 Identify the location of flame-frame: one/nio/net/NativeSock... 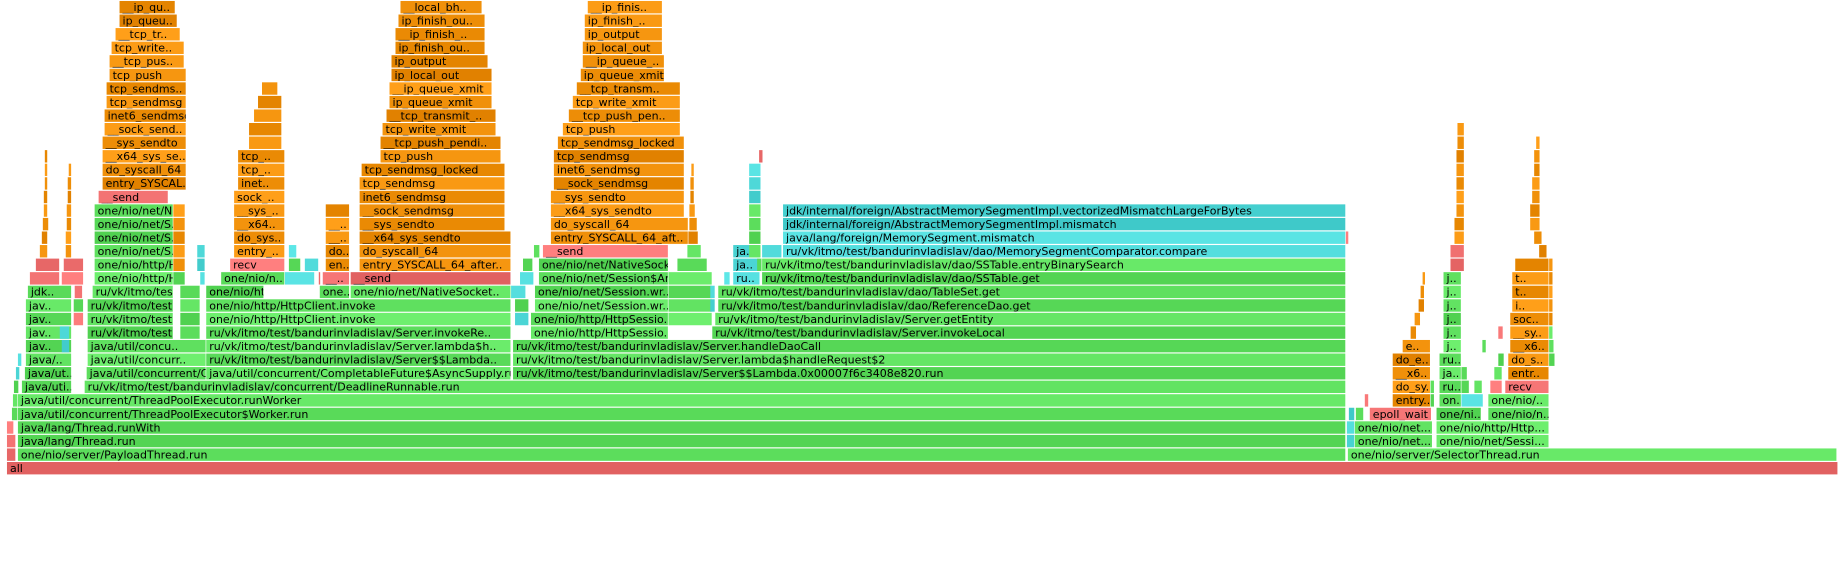
(607, 265).